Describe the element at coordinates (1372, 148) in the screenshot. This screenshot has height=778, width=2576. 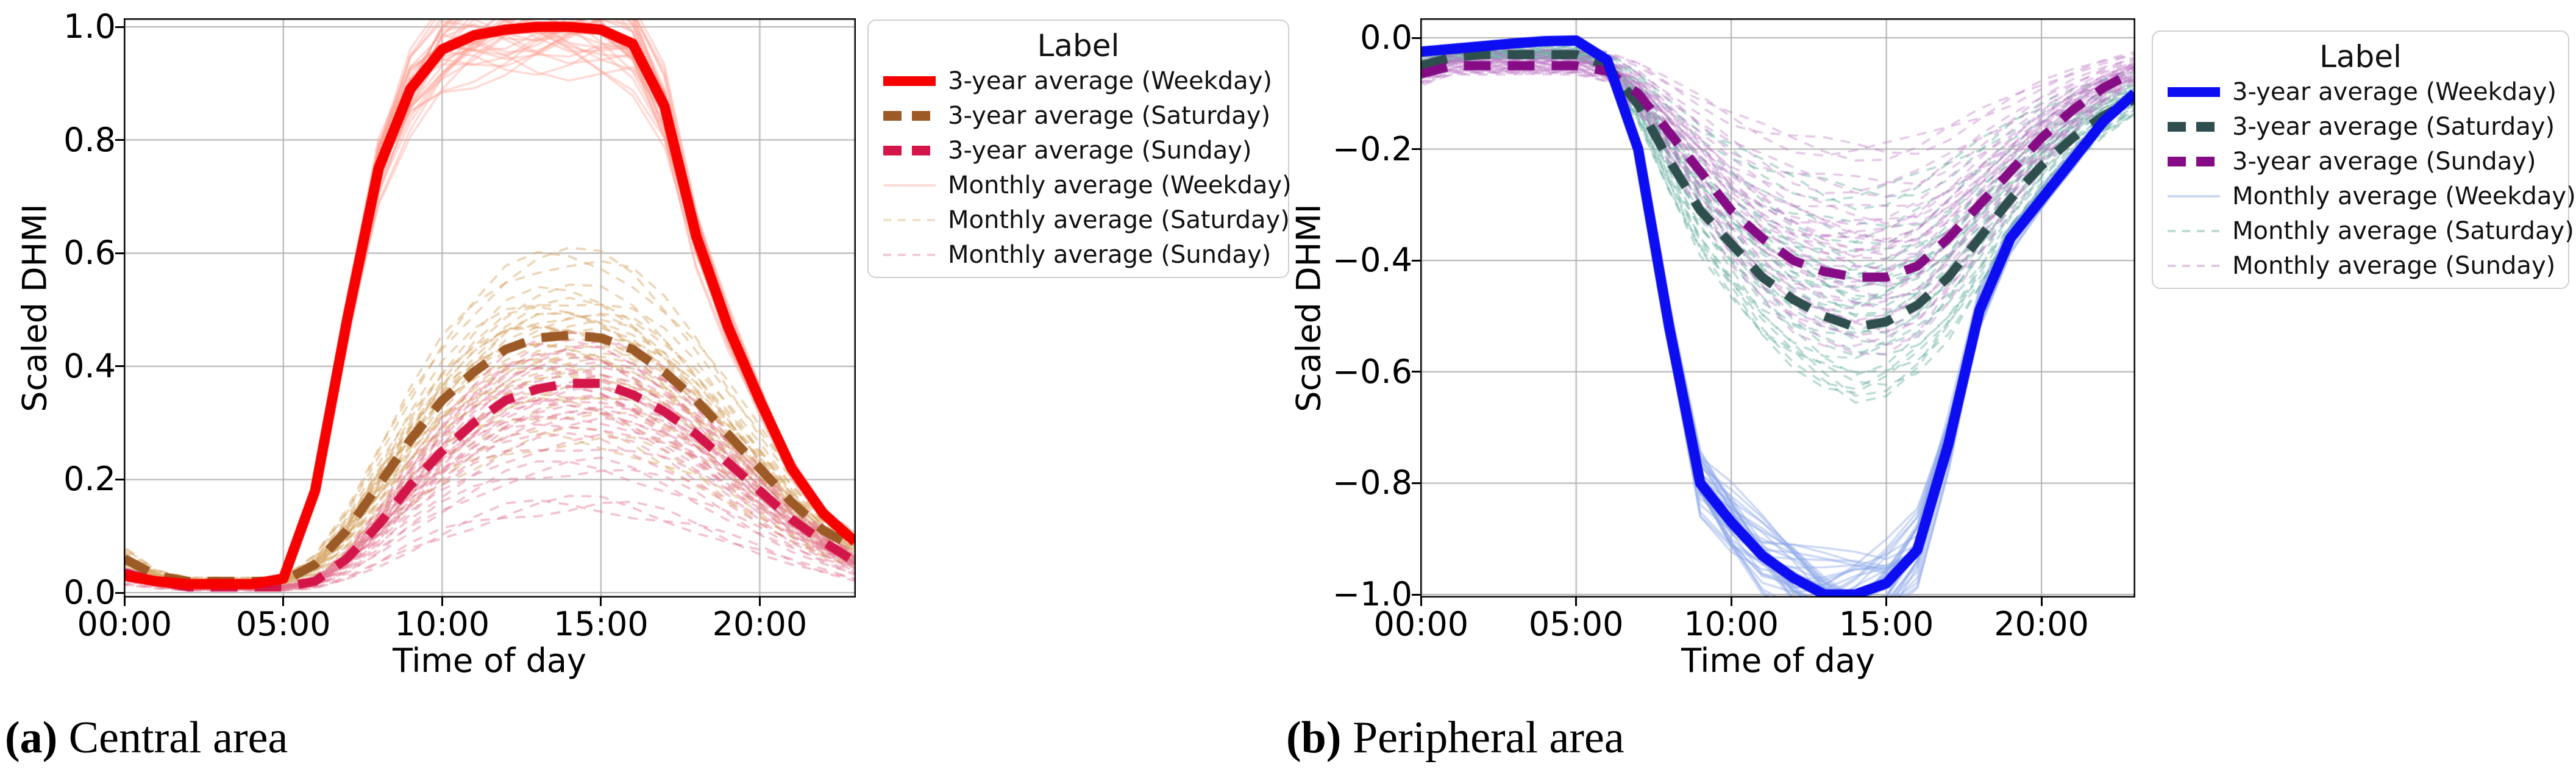
I see `y-tick-label: −0.2` at that location.